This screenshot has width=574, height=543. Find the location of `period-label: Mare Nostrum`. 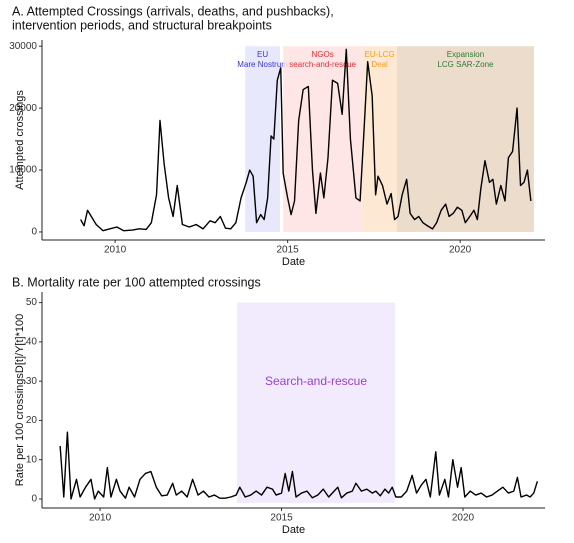

period-label: Mare Nostrum is located at coordinates (262, 64).